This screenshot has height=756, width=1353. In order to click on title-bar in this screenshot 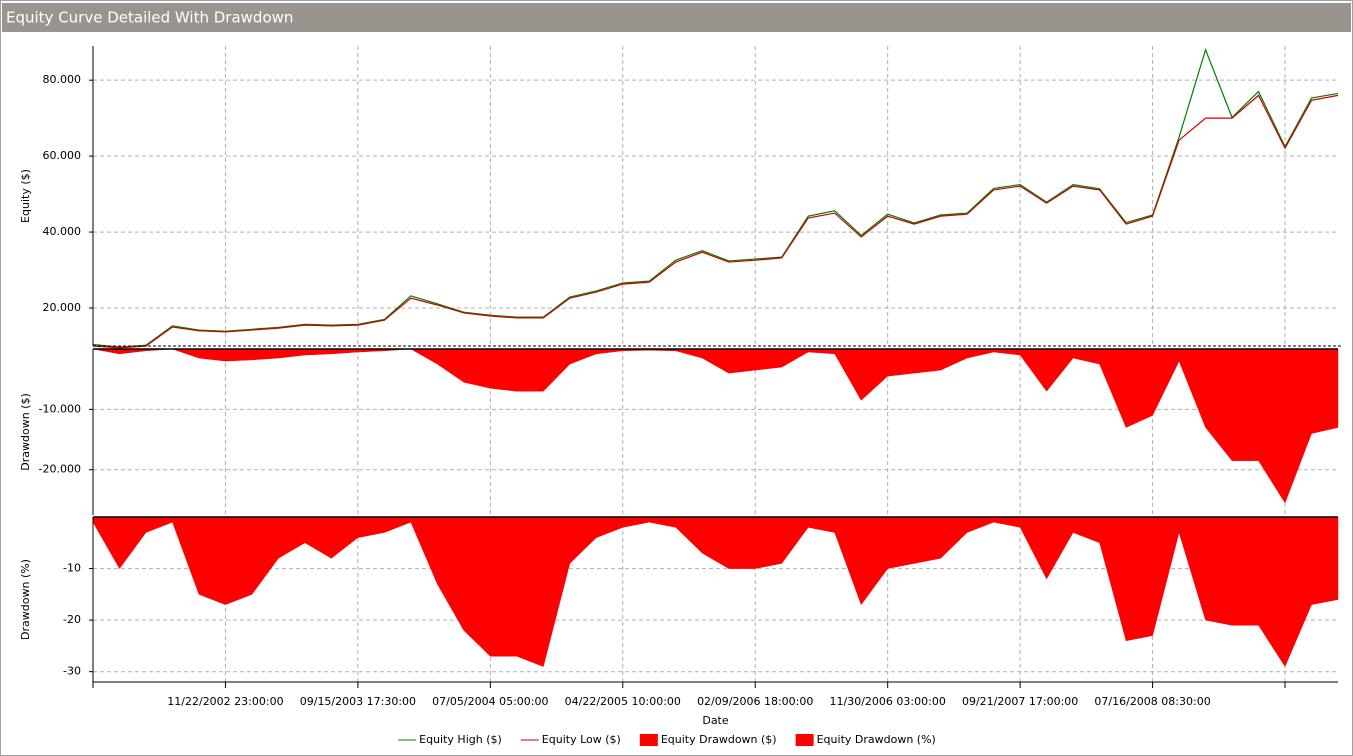, I will do `click(676, 17)`.